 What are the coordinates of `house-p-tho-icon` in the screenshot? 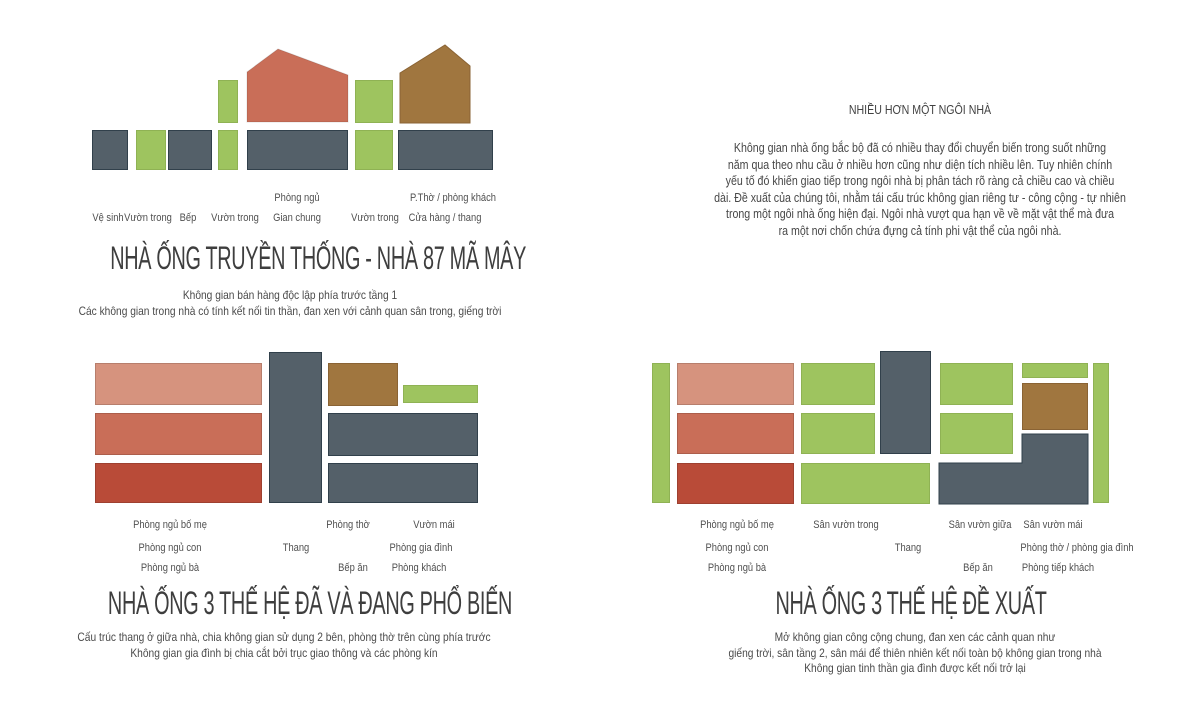 It's located at (435, 84).